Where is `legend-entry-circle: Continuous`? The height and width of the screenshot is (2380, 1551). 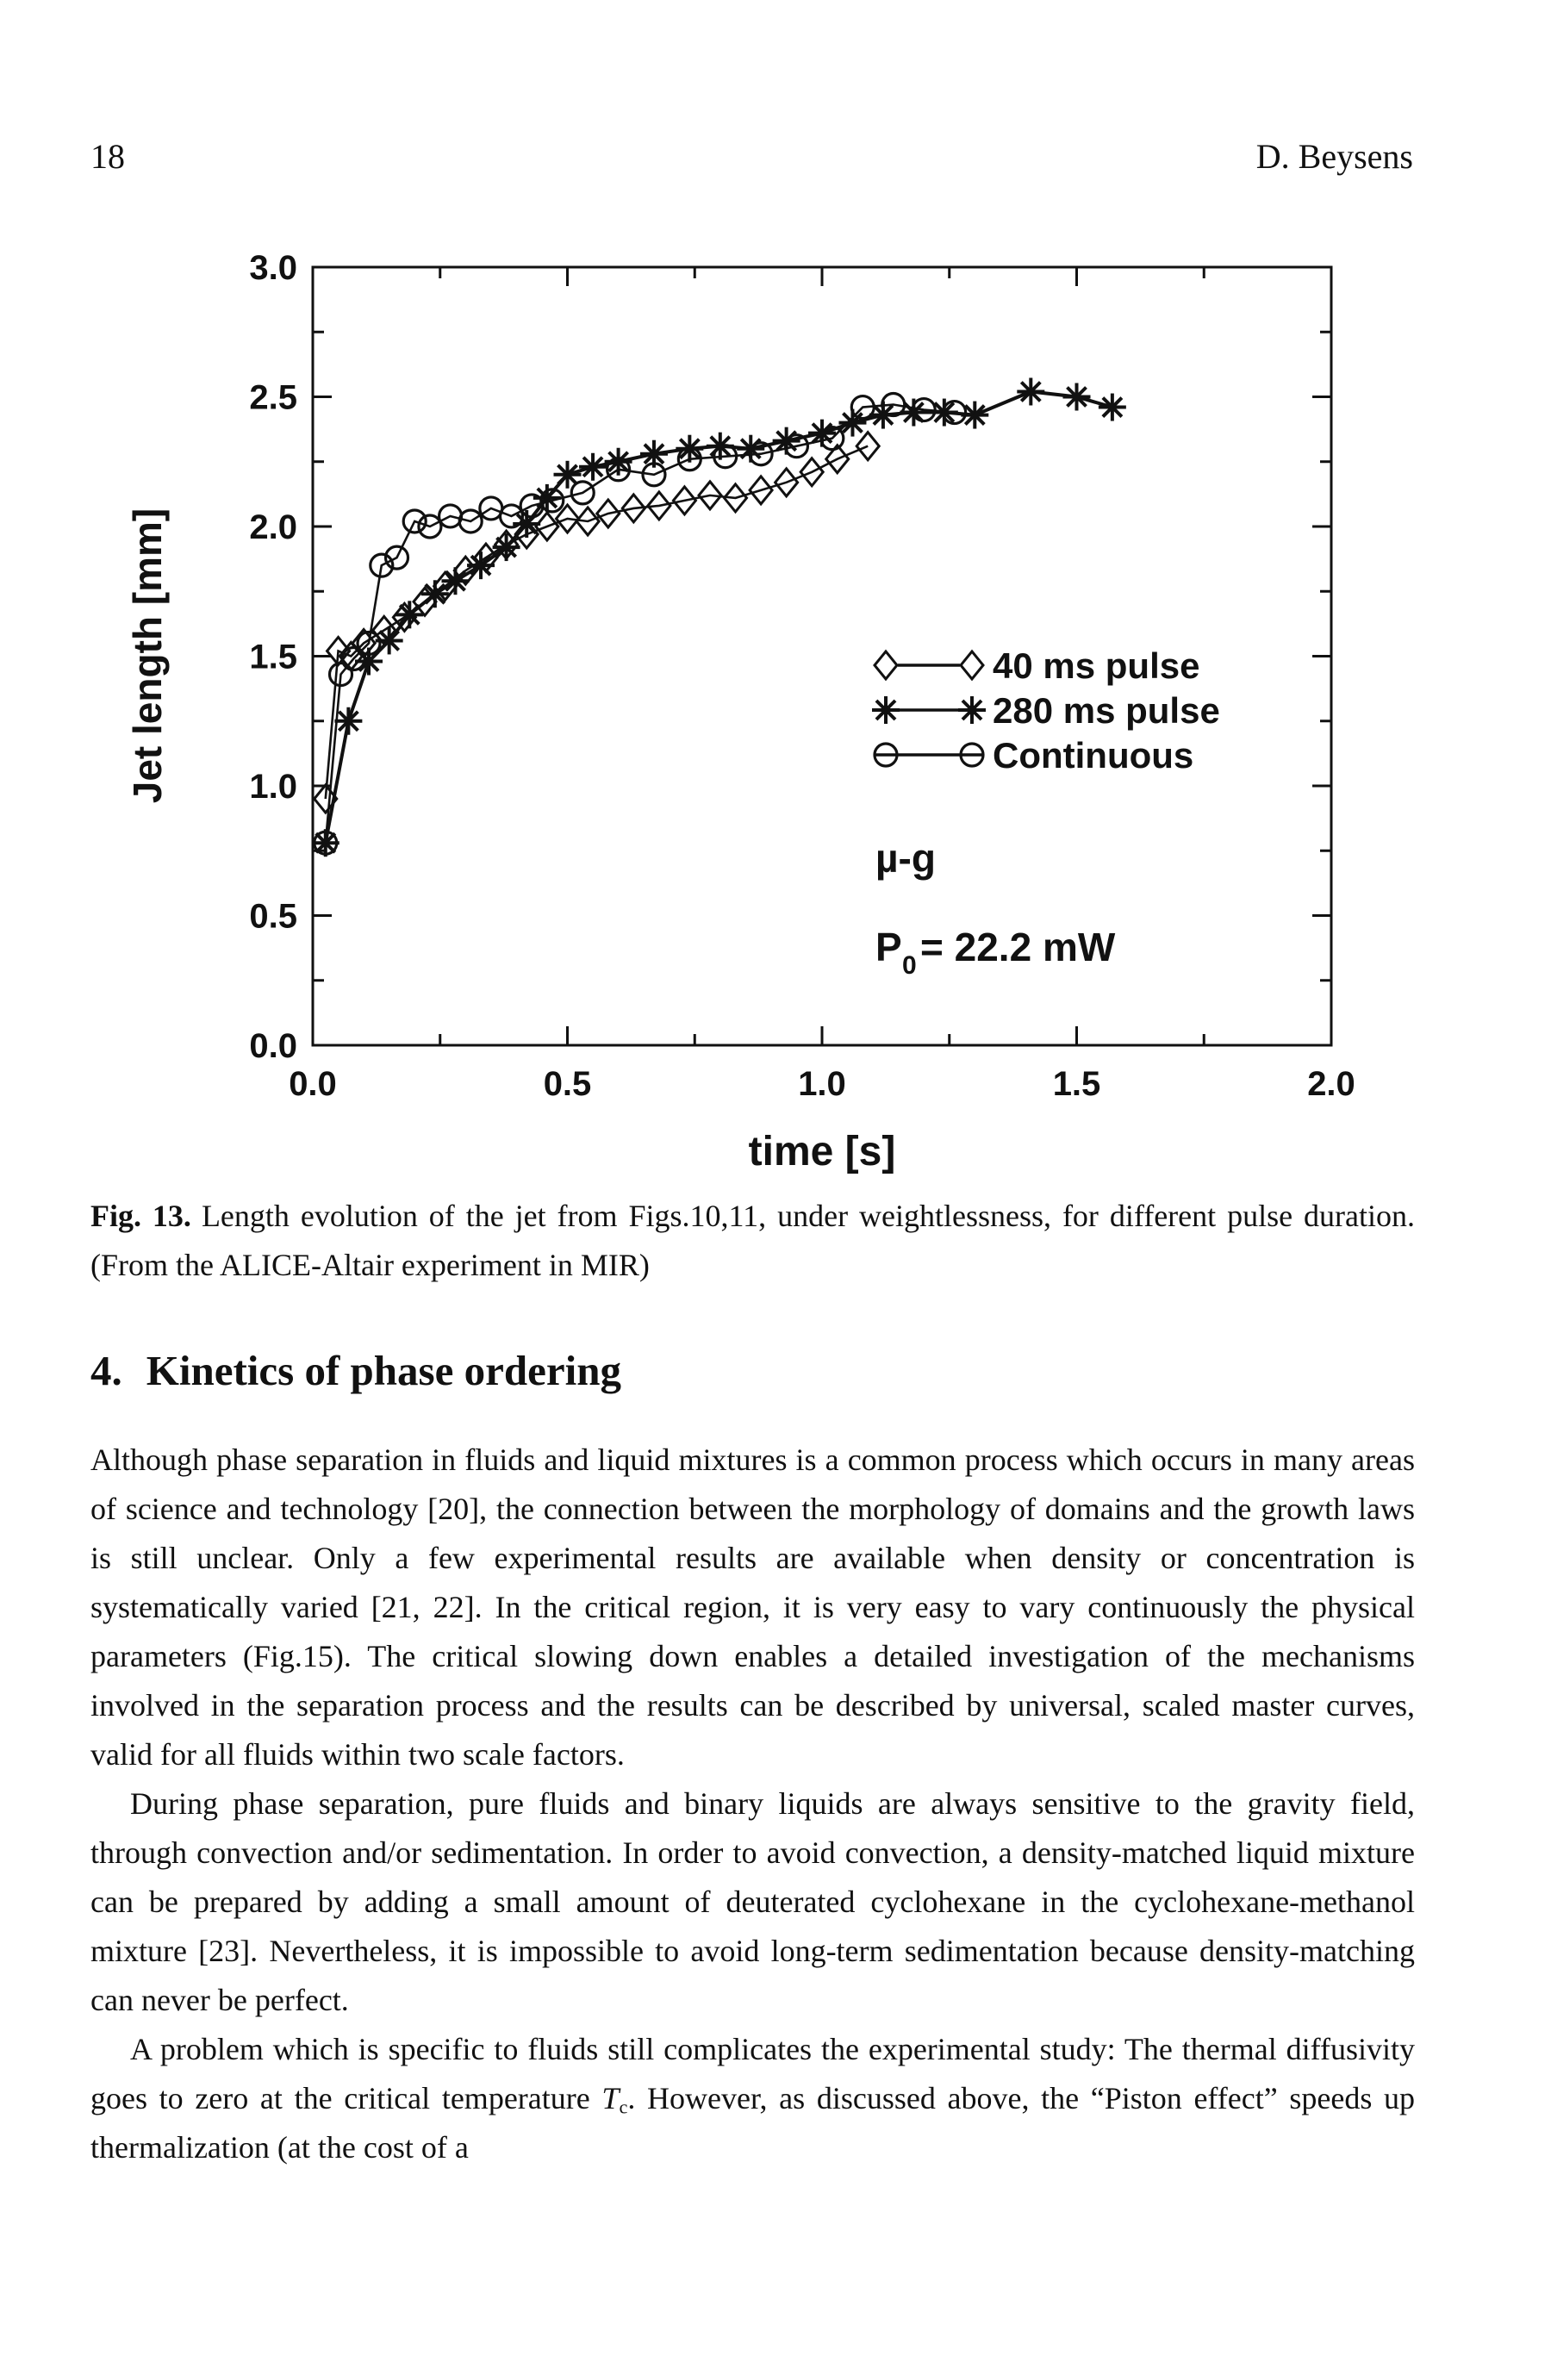 legend-entry-circle: Continuous is located at coordinates (1033, 755).